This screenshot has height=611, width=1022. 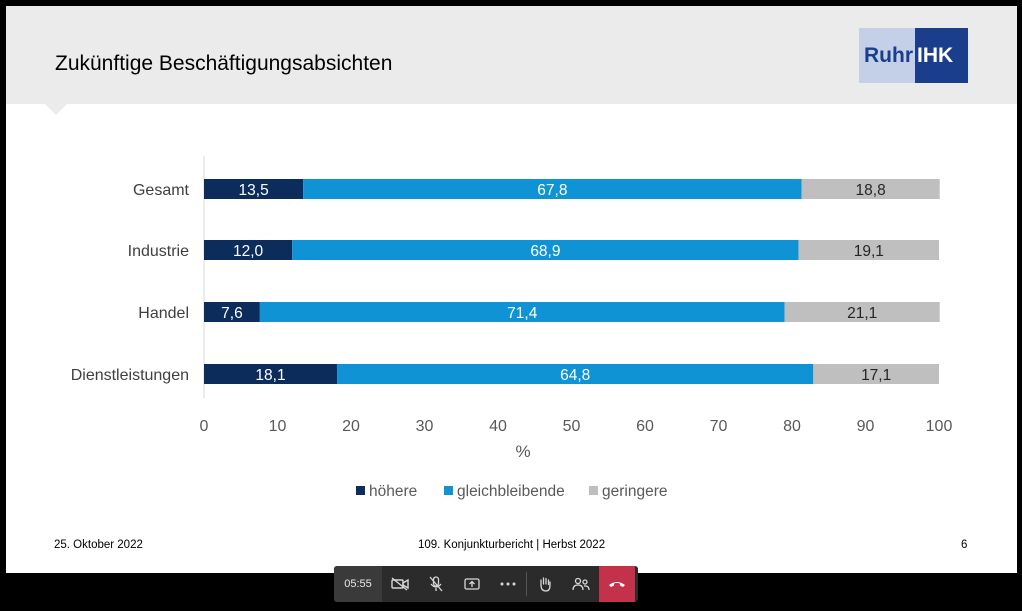 What do you see at coordinates (436, 584) in the screenshot?
I see `mic-off-icon` at bounding box center [436, 584].